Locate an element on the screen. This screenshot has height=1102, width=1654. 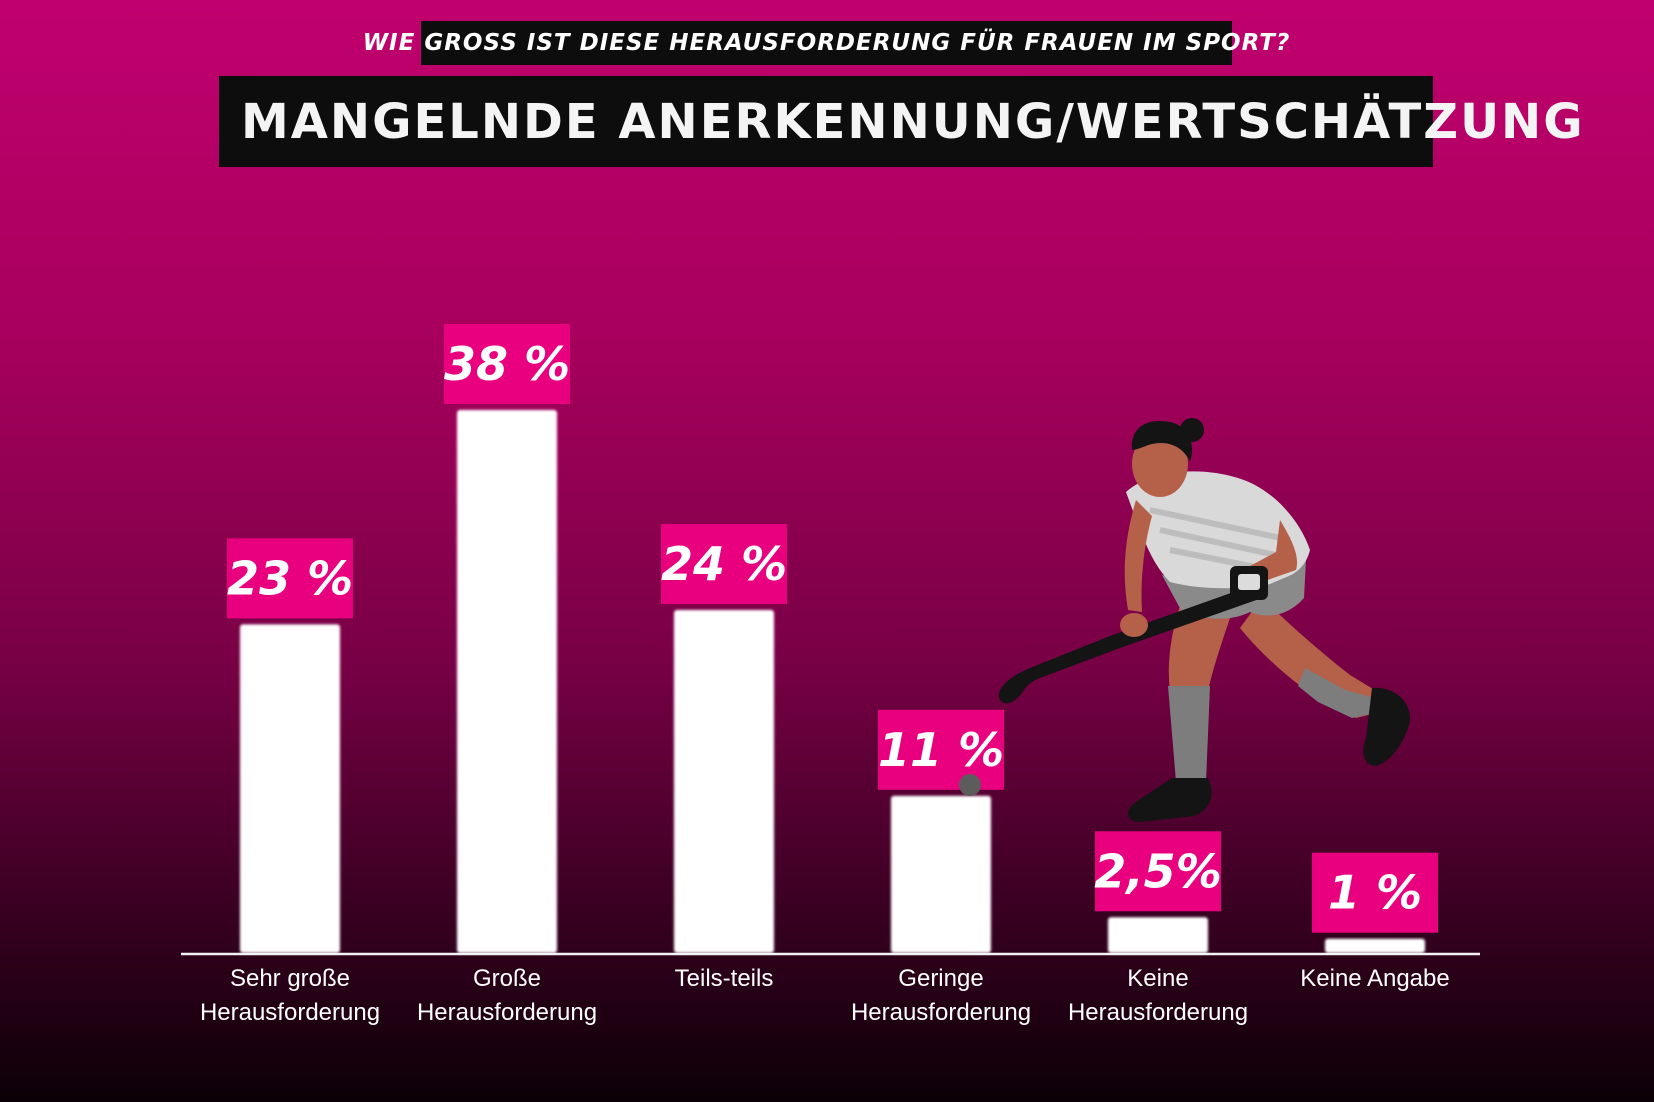
title-banner: MANGELNDE ANERKENNUNG/WERTSCHÄTZUNG is located at coordinates (901, 121).